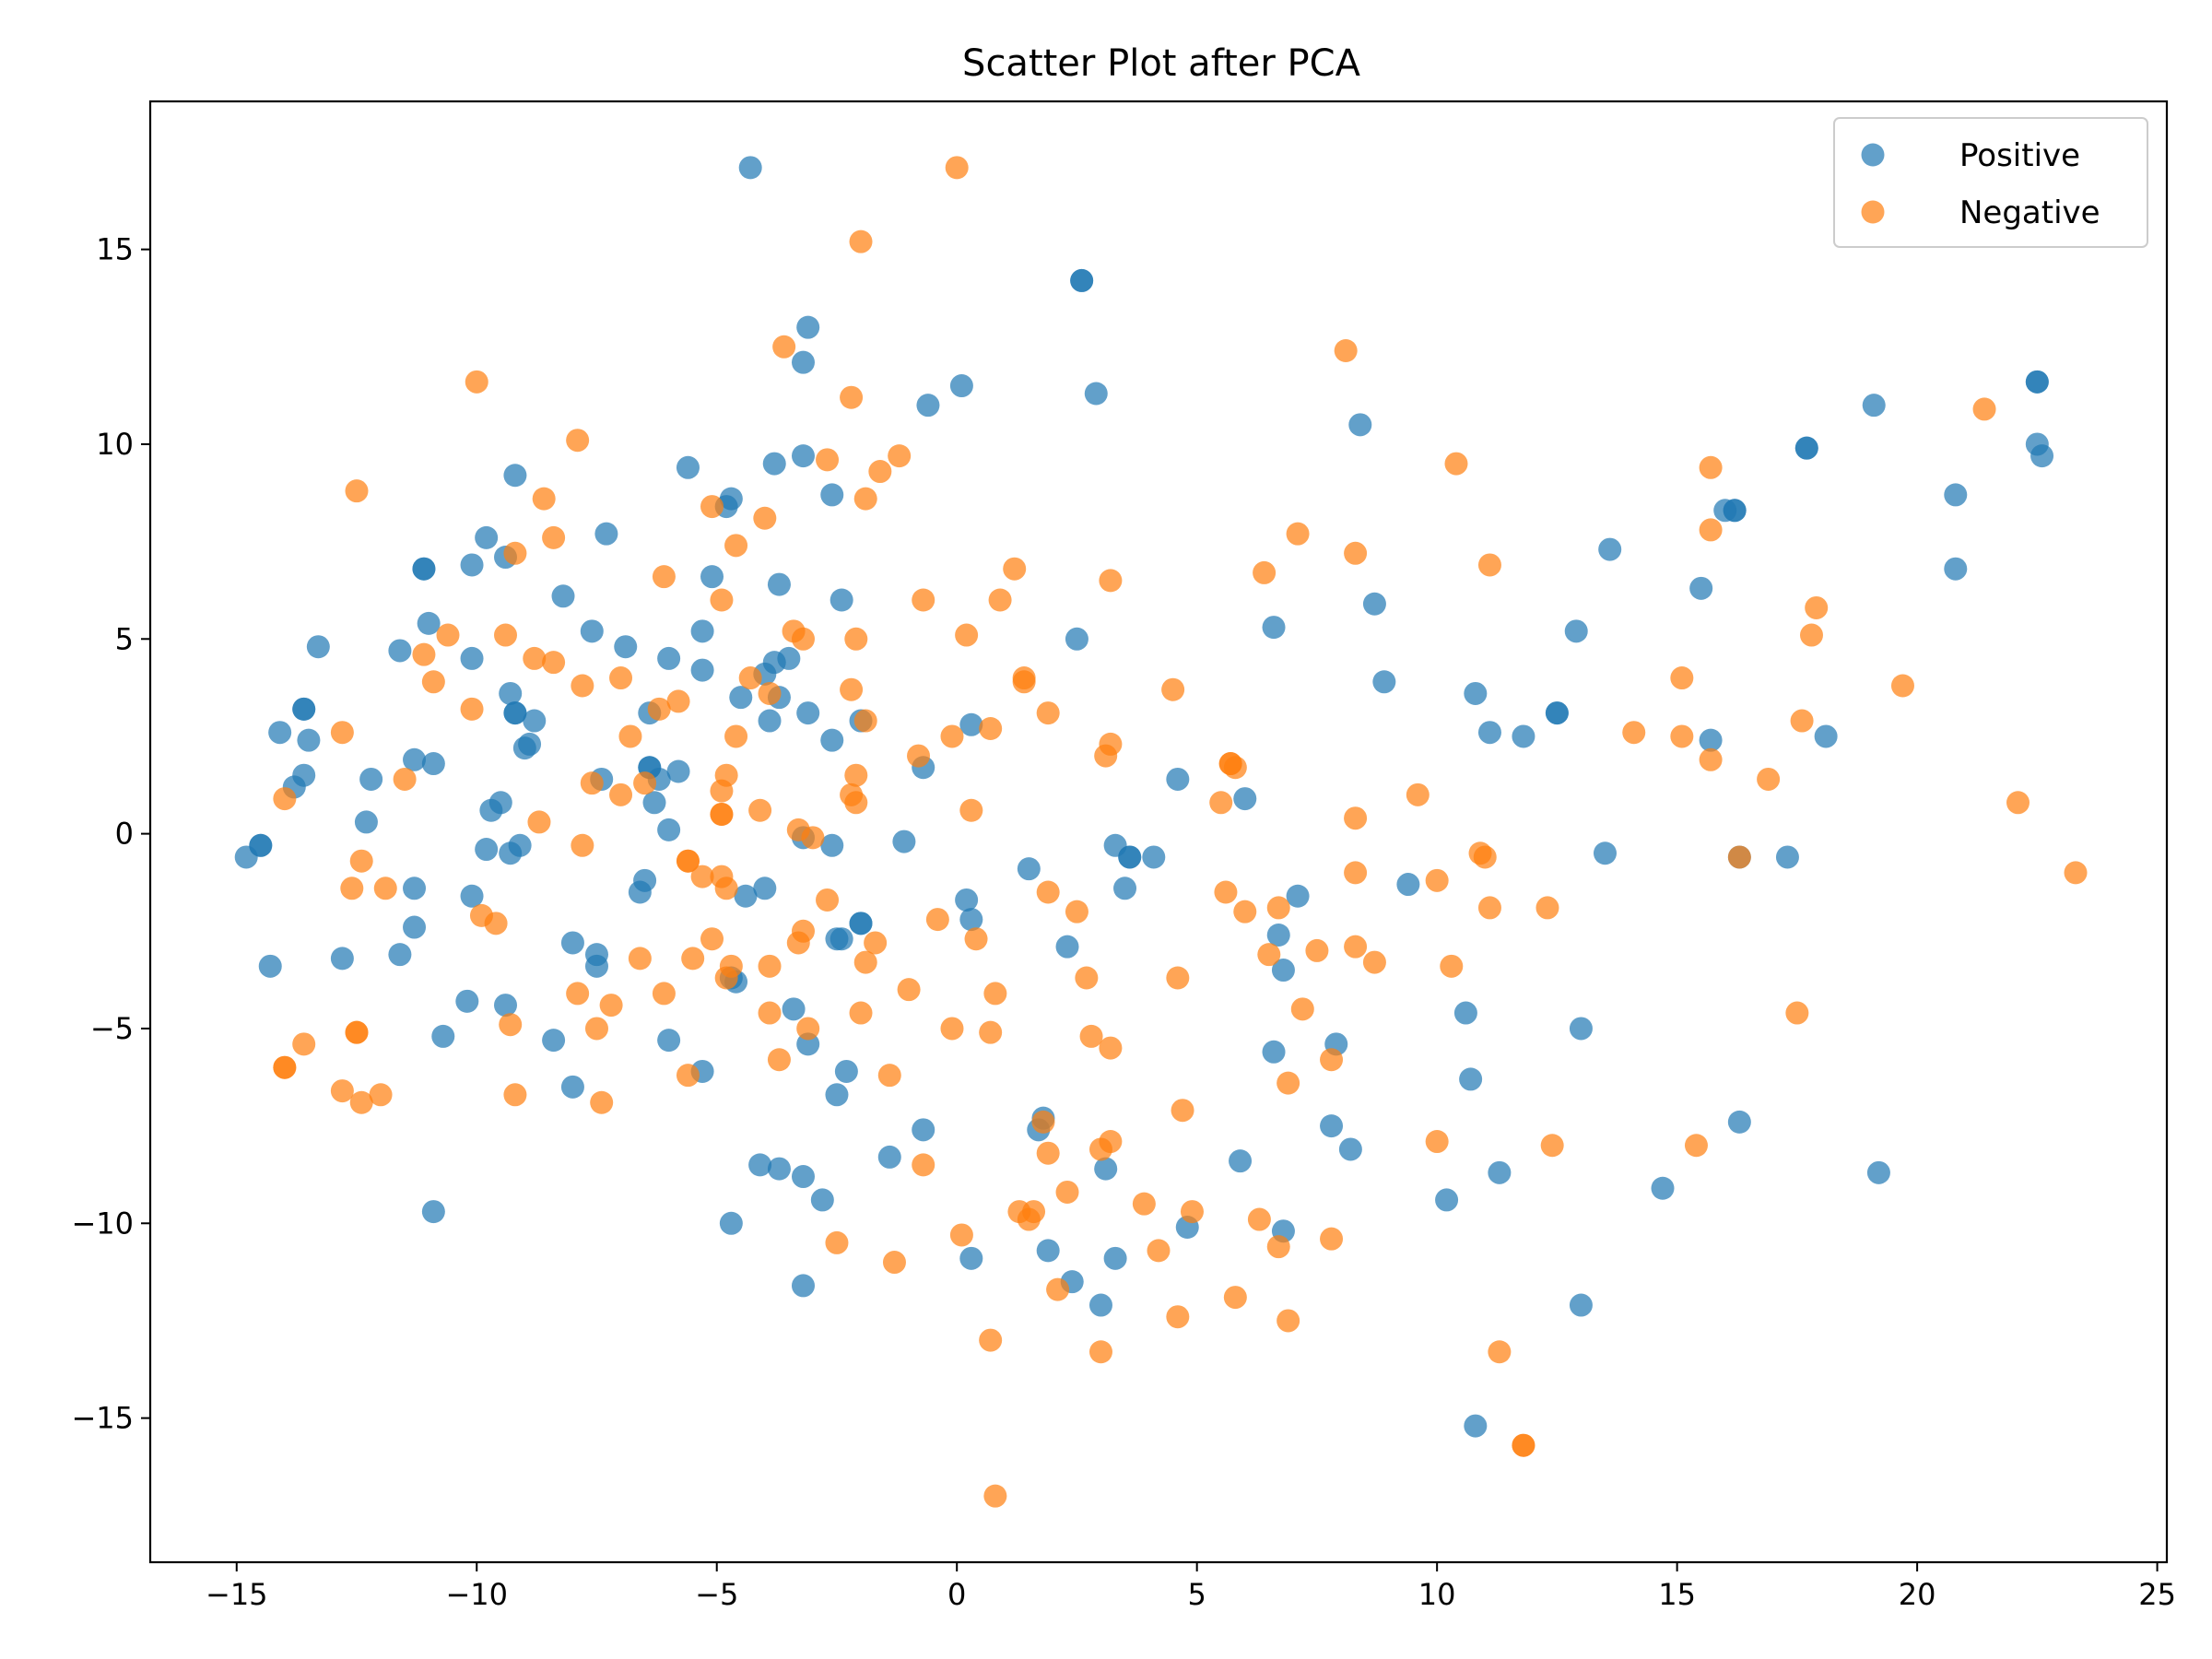 This screenshot has width=2212, height=1659. I want to click on legend-label-negative: Negative, so click(2029, 212).